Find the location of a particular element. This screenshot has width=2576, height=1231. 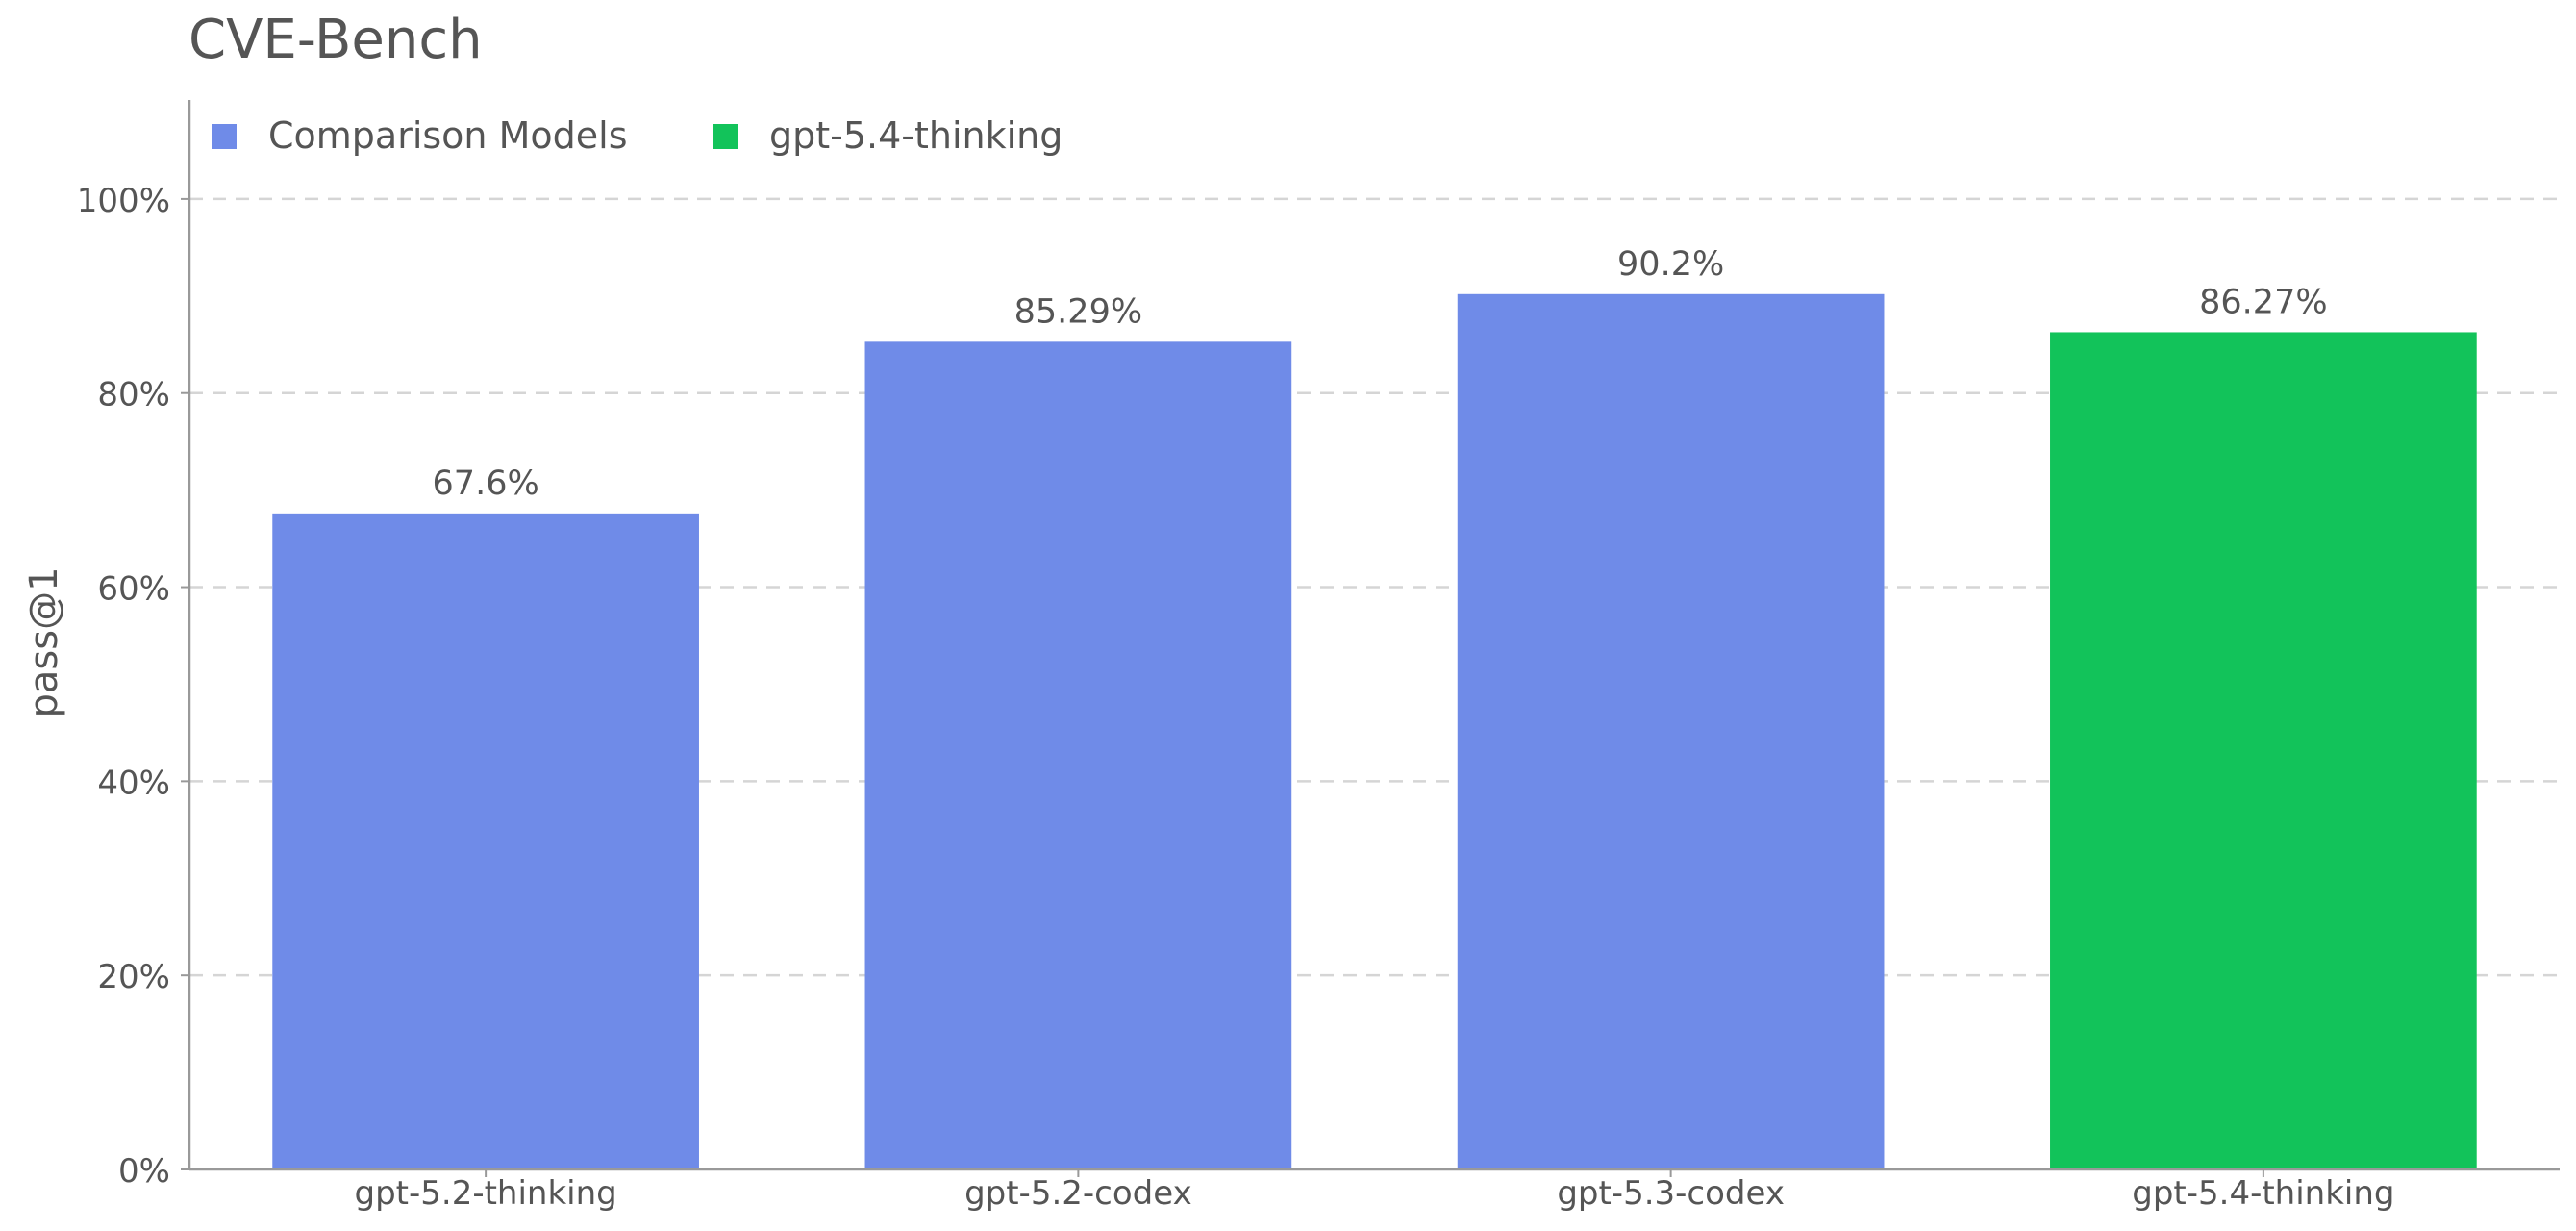

x-tick-label: gpt-5.2-codex is located at coordinates (1078, 1193).